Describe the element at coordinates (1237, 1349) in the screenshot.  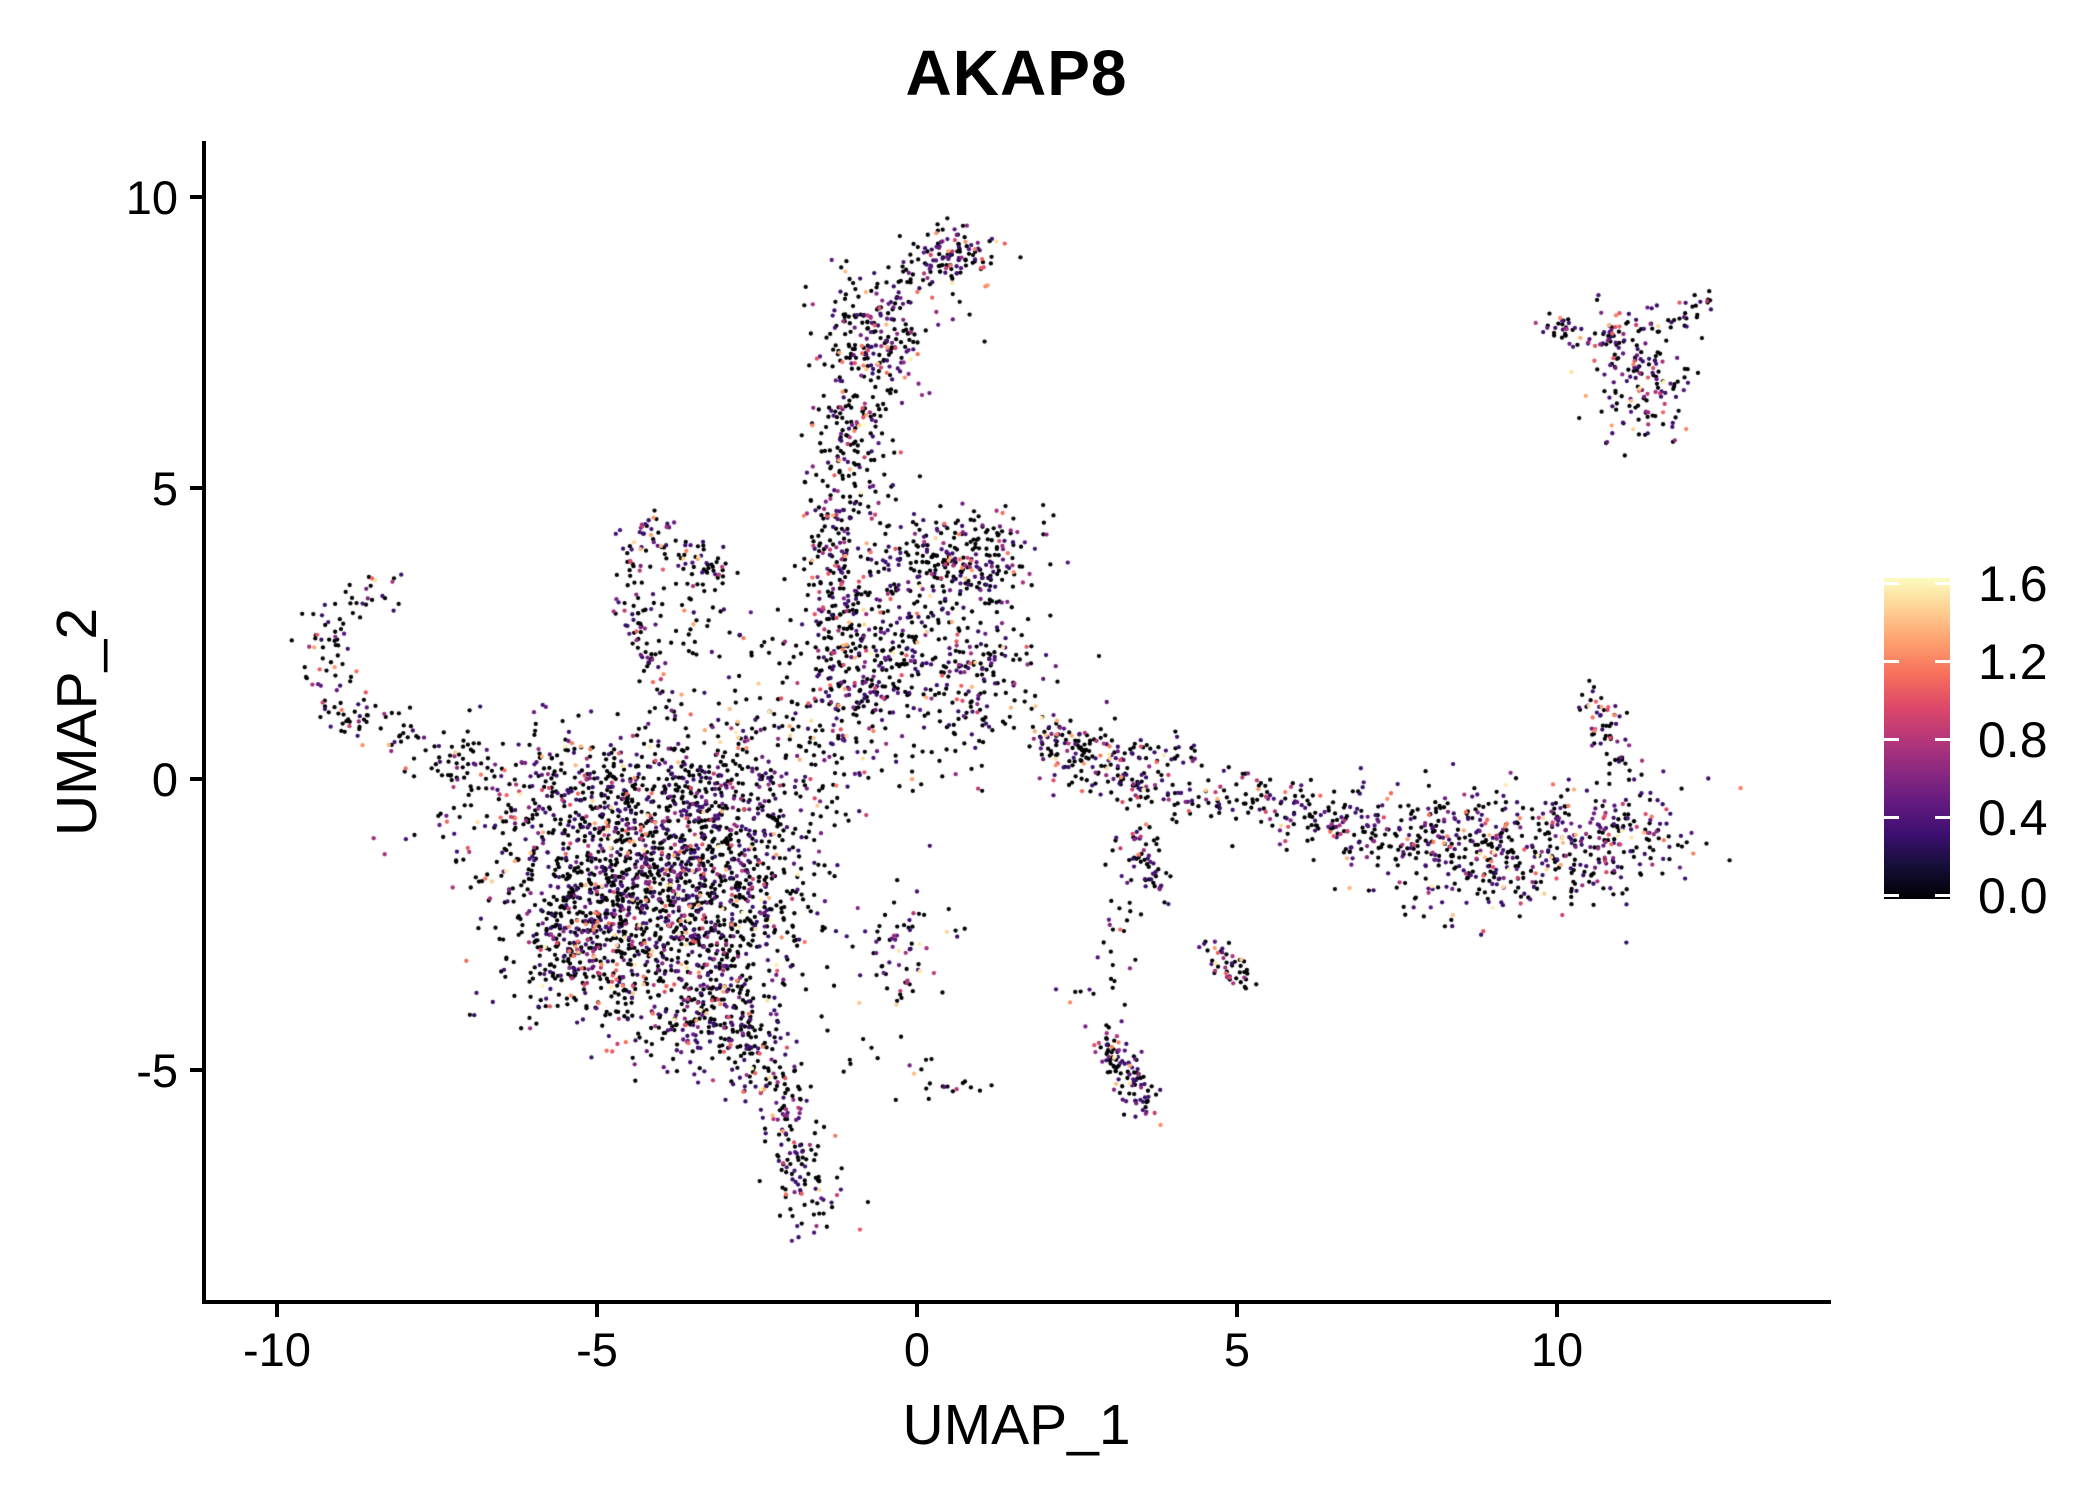
I see `x-tick-label: 5` at that location.